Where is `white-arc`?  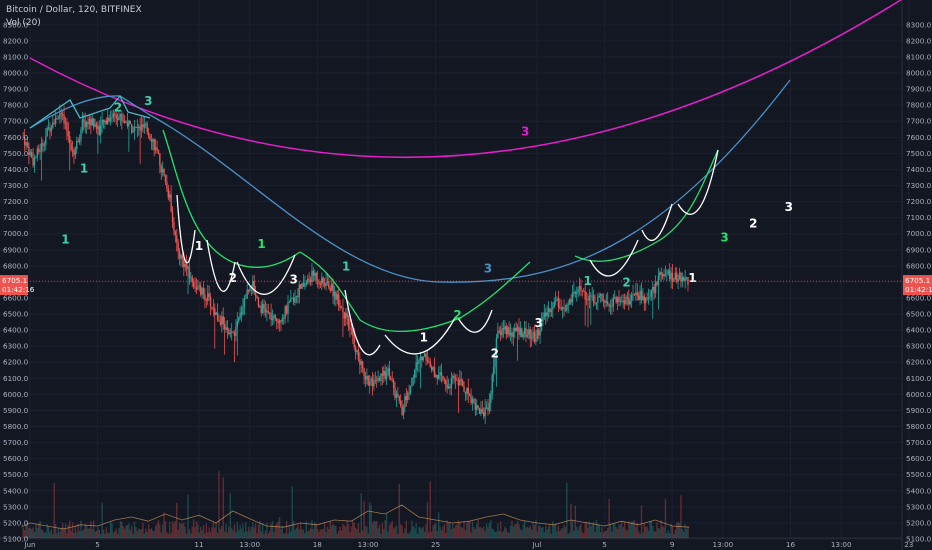 white-arc is located at coordinates (221, 265).